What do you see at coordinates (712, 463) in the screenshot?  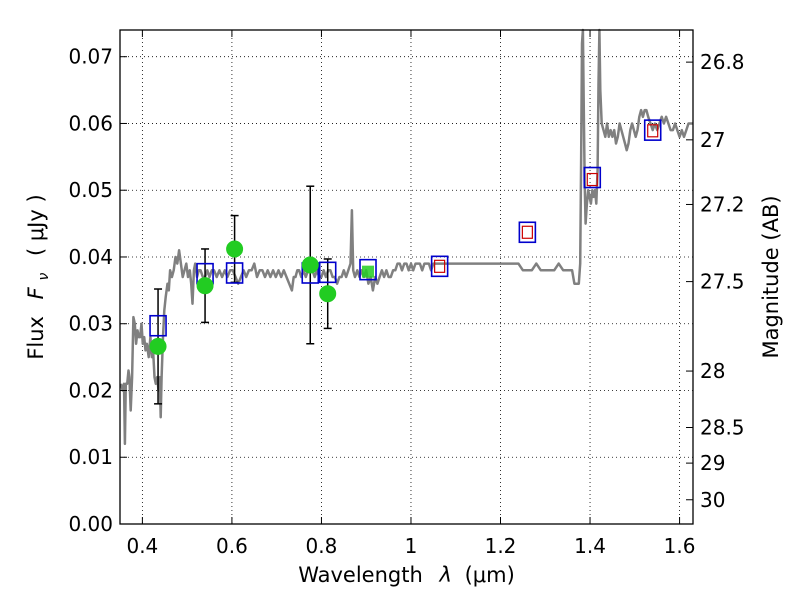 I see `y2-tick-label: 29` at bounding box center [712, 463].